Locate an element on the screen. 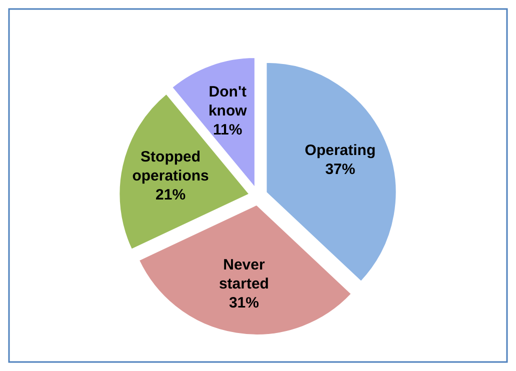  slice-label: Never started is located at coordinates (243, 274).